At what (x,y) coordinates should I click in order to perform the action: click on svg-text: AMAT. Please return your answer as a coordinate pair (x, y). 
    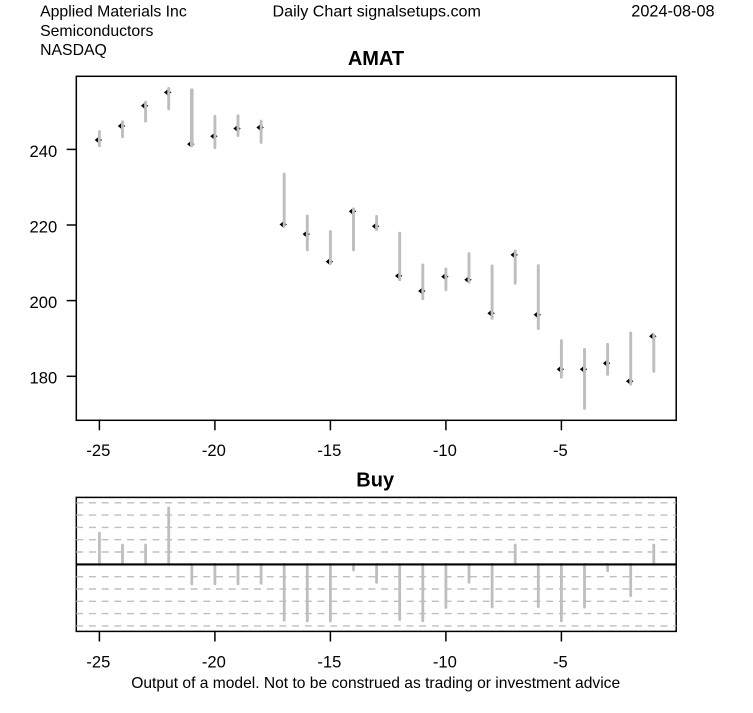
    Looking at the image, I should click on (376, 59).